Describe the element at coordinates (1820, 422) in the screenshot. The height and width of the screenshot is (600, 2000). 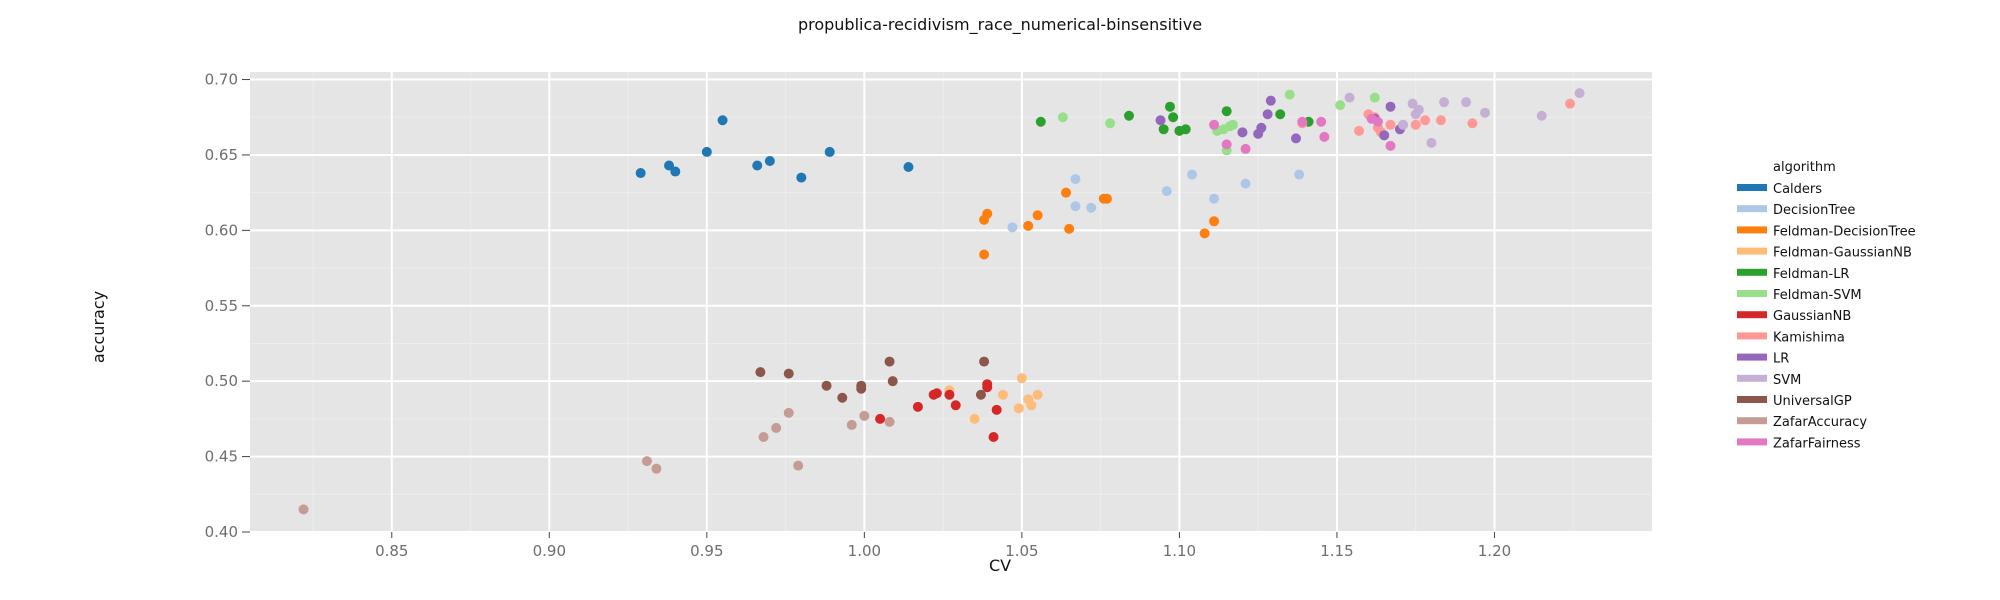
I see `legend-label-zafaraccuracy: ZafarAccuracy` at that location.